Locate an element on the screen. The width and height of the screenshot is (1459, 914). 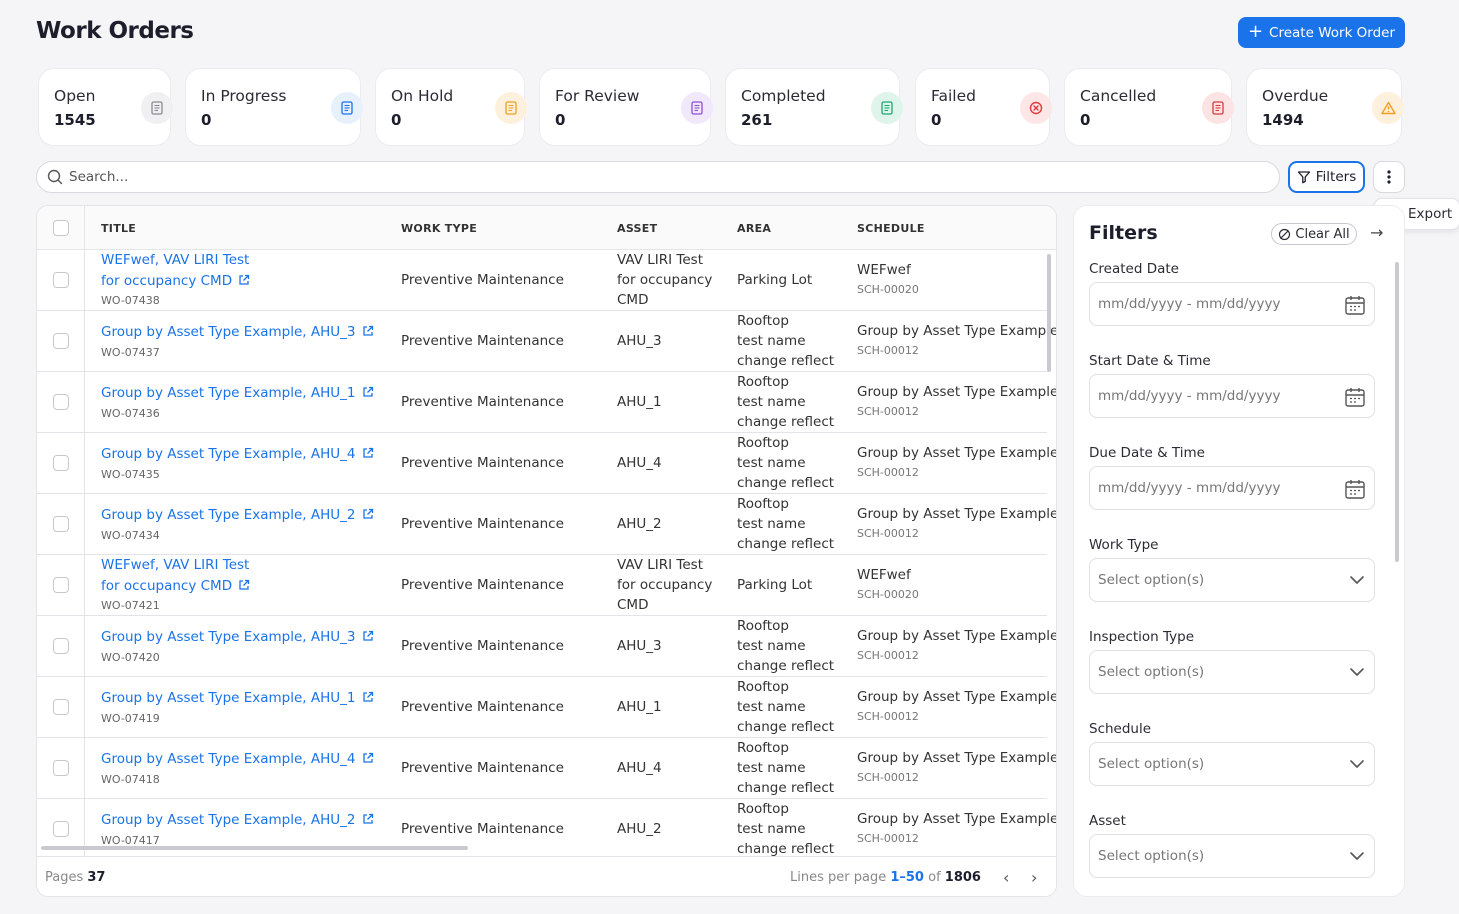
status-card-in-progress: In Progress 0 is located at coordinates (274, 107).